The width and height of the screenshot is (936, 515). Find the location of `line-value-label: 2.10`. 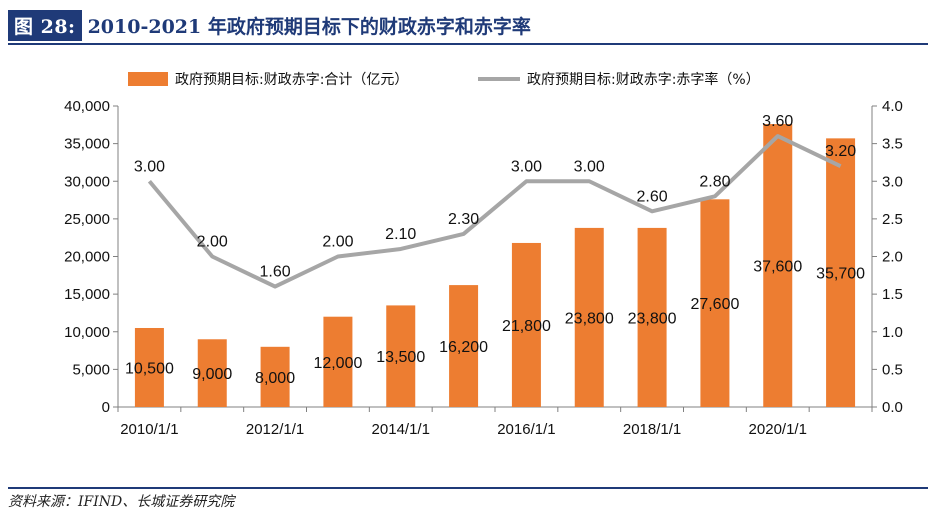

line-value-label: 2.10 is located at coordinates (400, 234).